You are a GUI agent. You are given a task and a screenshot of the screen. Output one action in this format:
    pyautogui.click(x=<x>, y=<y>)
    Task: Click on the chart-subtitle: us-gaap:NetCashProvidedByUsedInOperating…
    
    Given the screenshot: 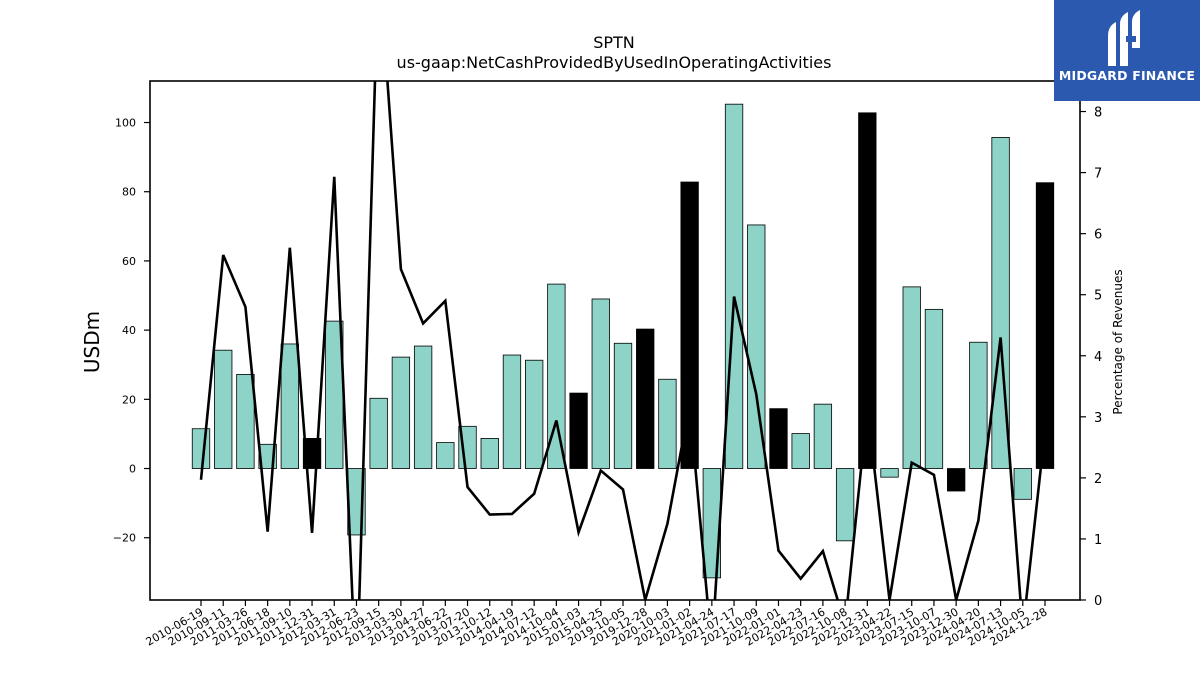 What is the action you would take?
    pyautogui.click(x=614, y=62)
    